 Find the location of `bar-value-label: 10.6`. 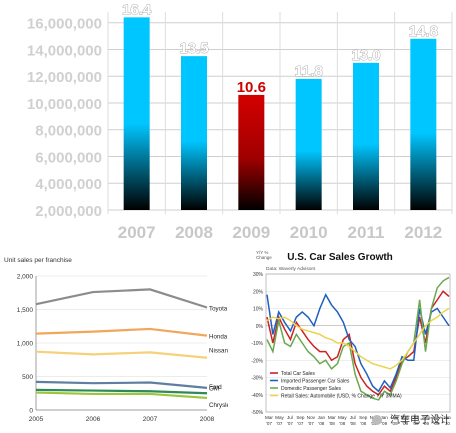

bar-value-label: 10.6 is located at coordinates (251, 87).